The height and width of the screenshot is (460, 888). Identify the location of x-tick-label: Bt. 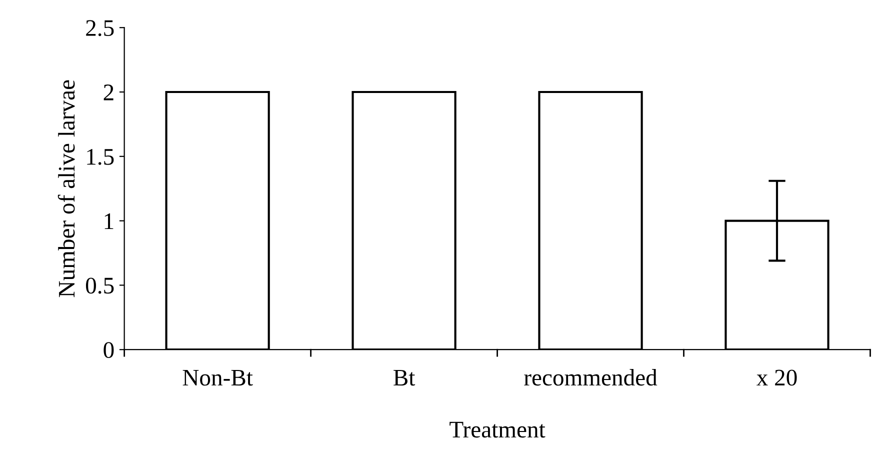
(405, 378).